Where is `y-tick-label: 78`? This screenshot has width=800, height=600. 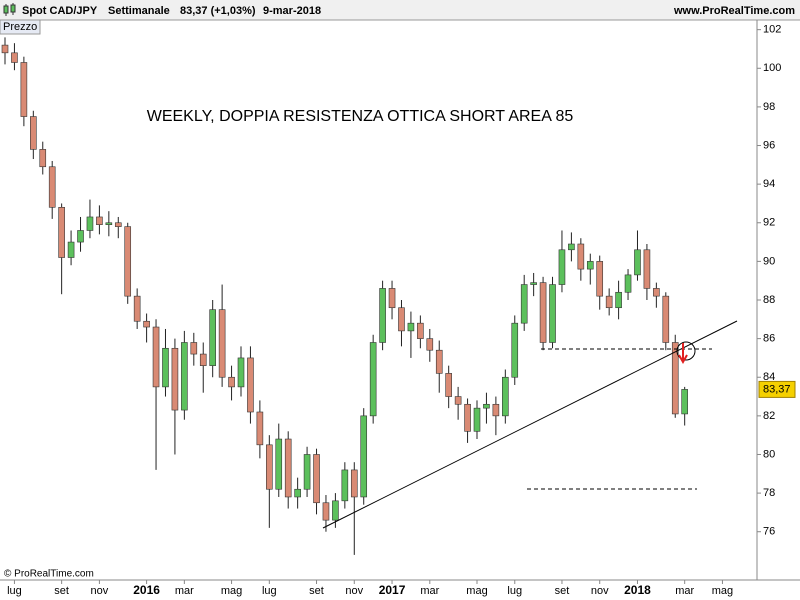
y-tick-label: 78 is located at coordinates (769, 493).